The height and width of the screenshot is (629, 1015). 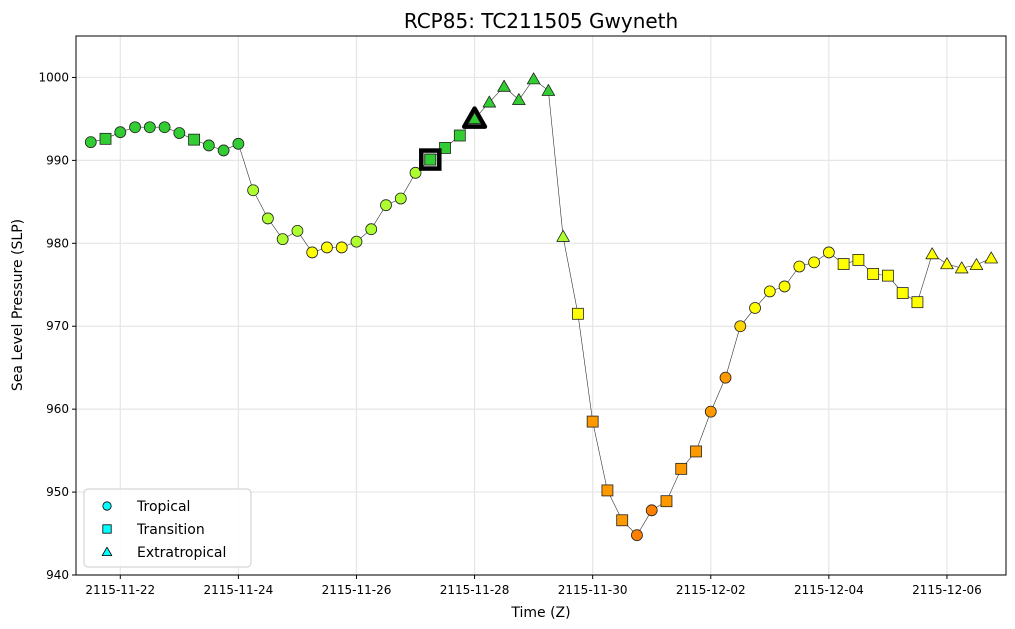 What do you see at coordinates (57, 575) in the screenshot?
I see `y-tick-label: 940` at bounding box center [57, 575].